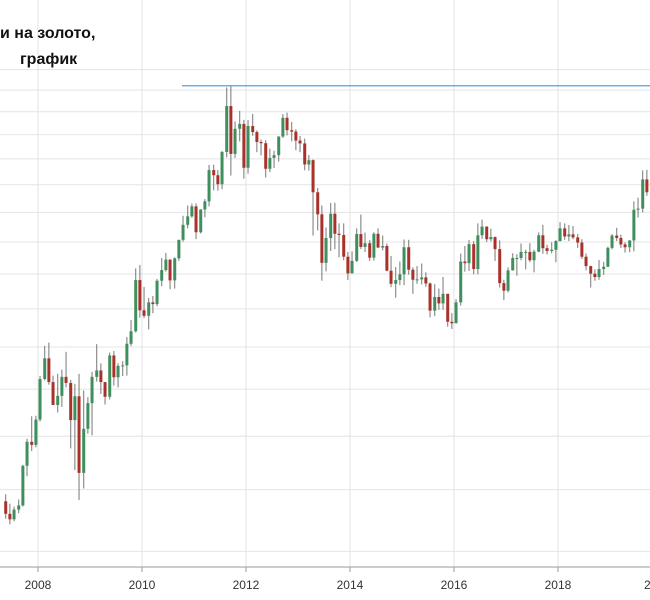 This screenshot has width=650, height=600. Describe the element at coordinates (350, 585) in the screenshot. I see `x-tick-label: 2014` at that location.